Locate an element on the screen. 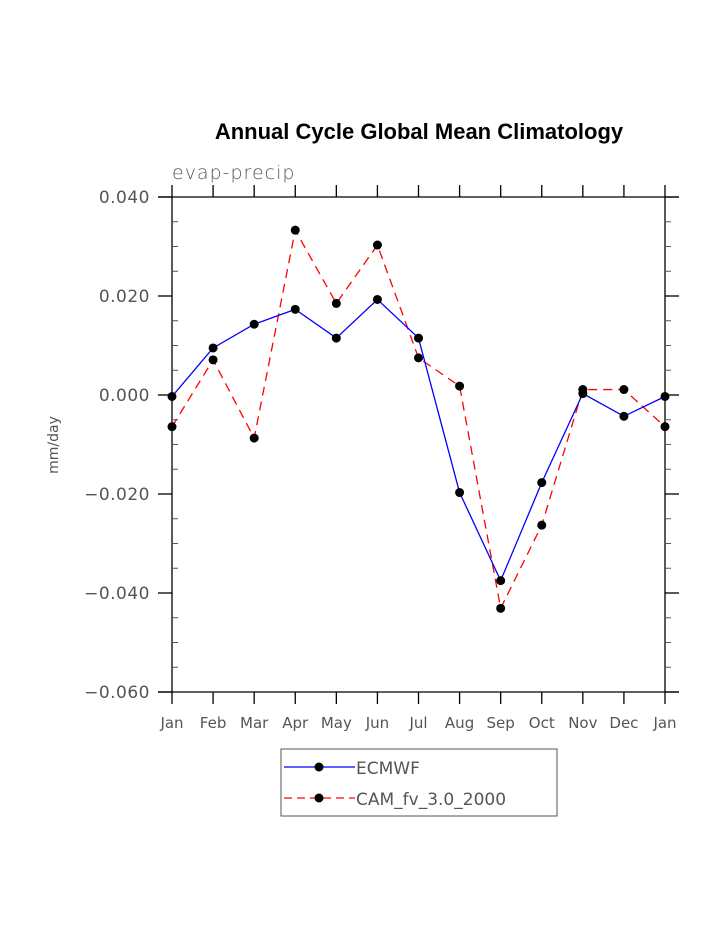  x-tick-label: Sep is located at coordinates (501, 723).